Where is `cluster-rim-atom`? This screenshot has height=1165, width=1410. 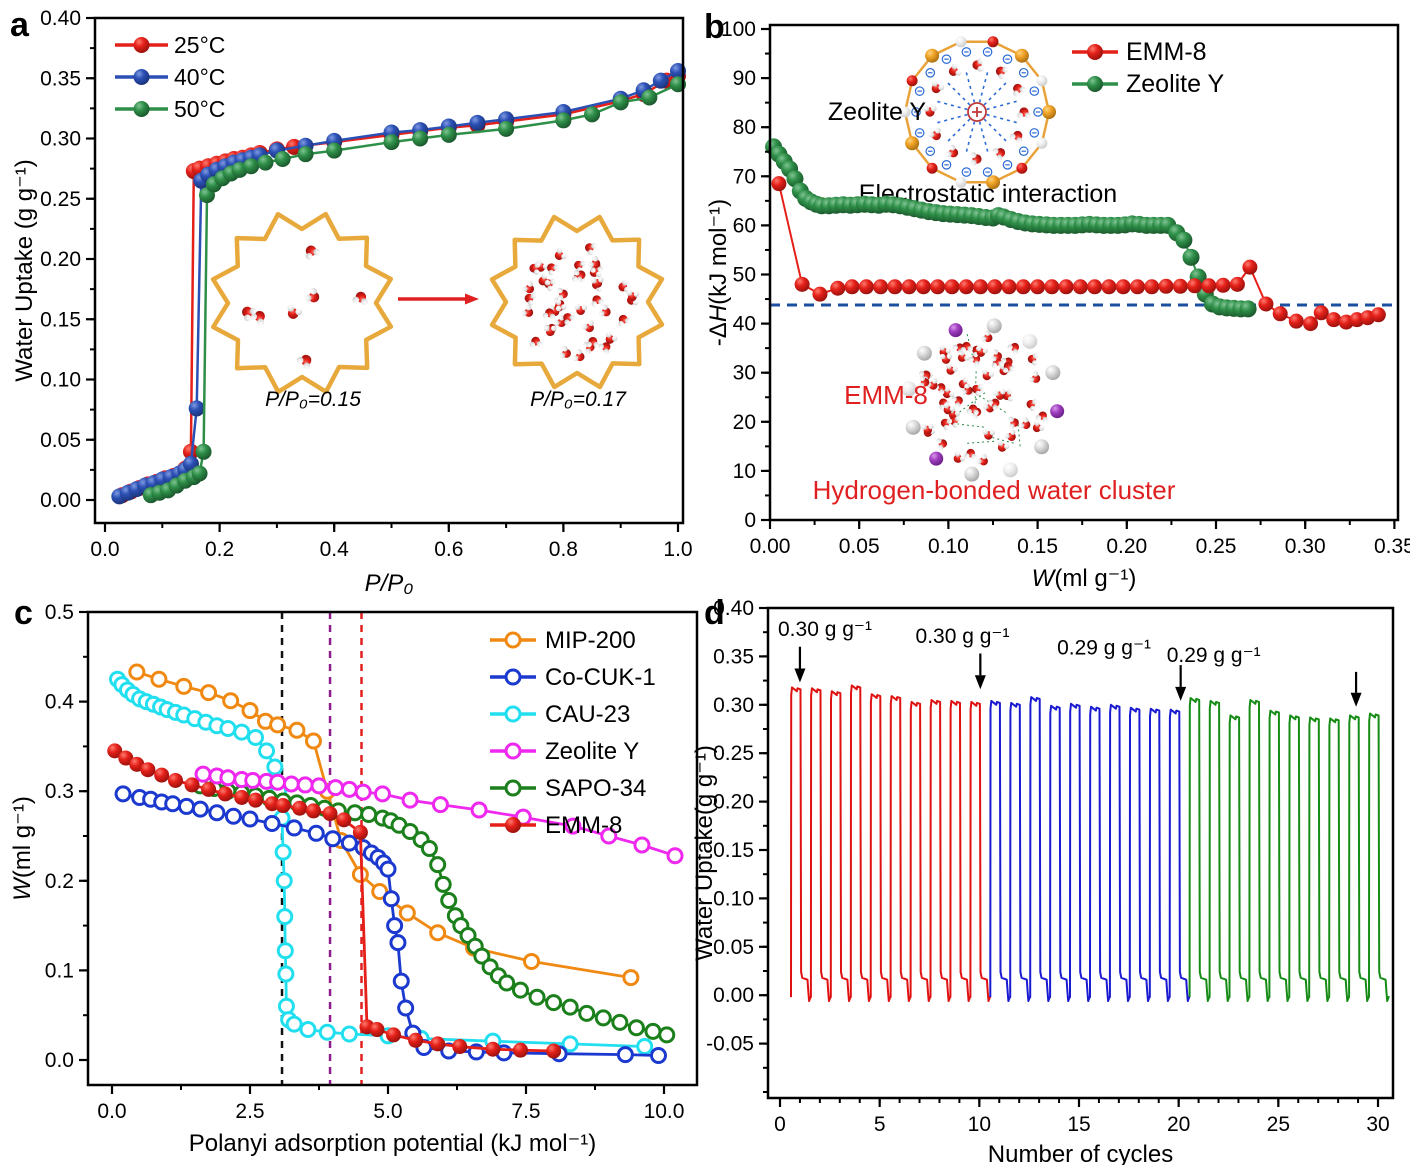
cluster-rim-atom is located at coordinates (1057, 411).